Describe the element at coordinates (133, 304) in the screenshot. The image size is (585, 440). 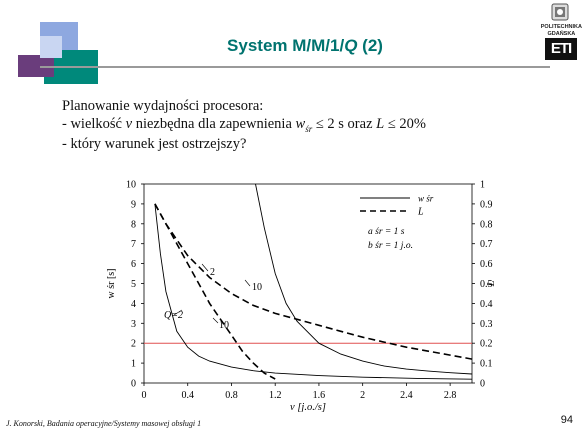
I see `y-left-tick-label: 4` at that location.